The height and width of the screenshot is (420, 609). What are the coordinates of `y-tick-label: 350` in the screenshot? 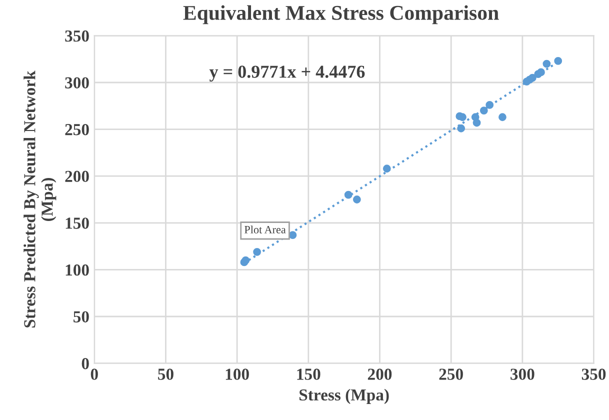 It's located at (77, 36).